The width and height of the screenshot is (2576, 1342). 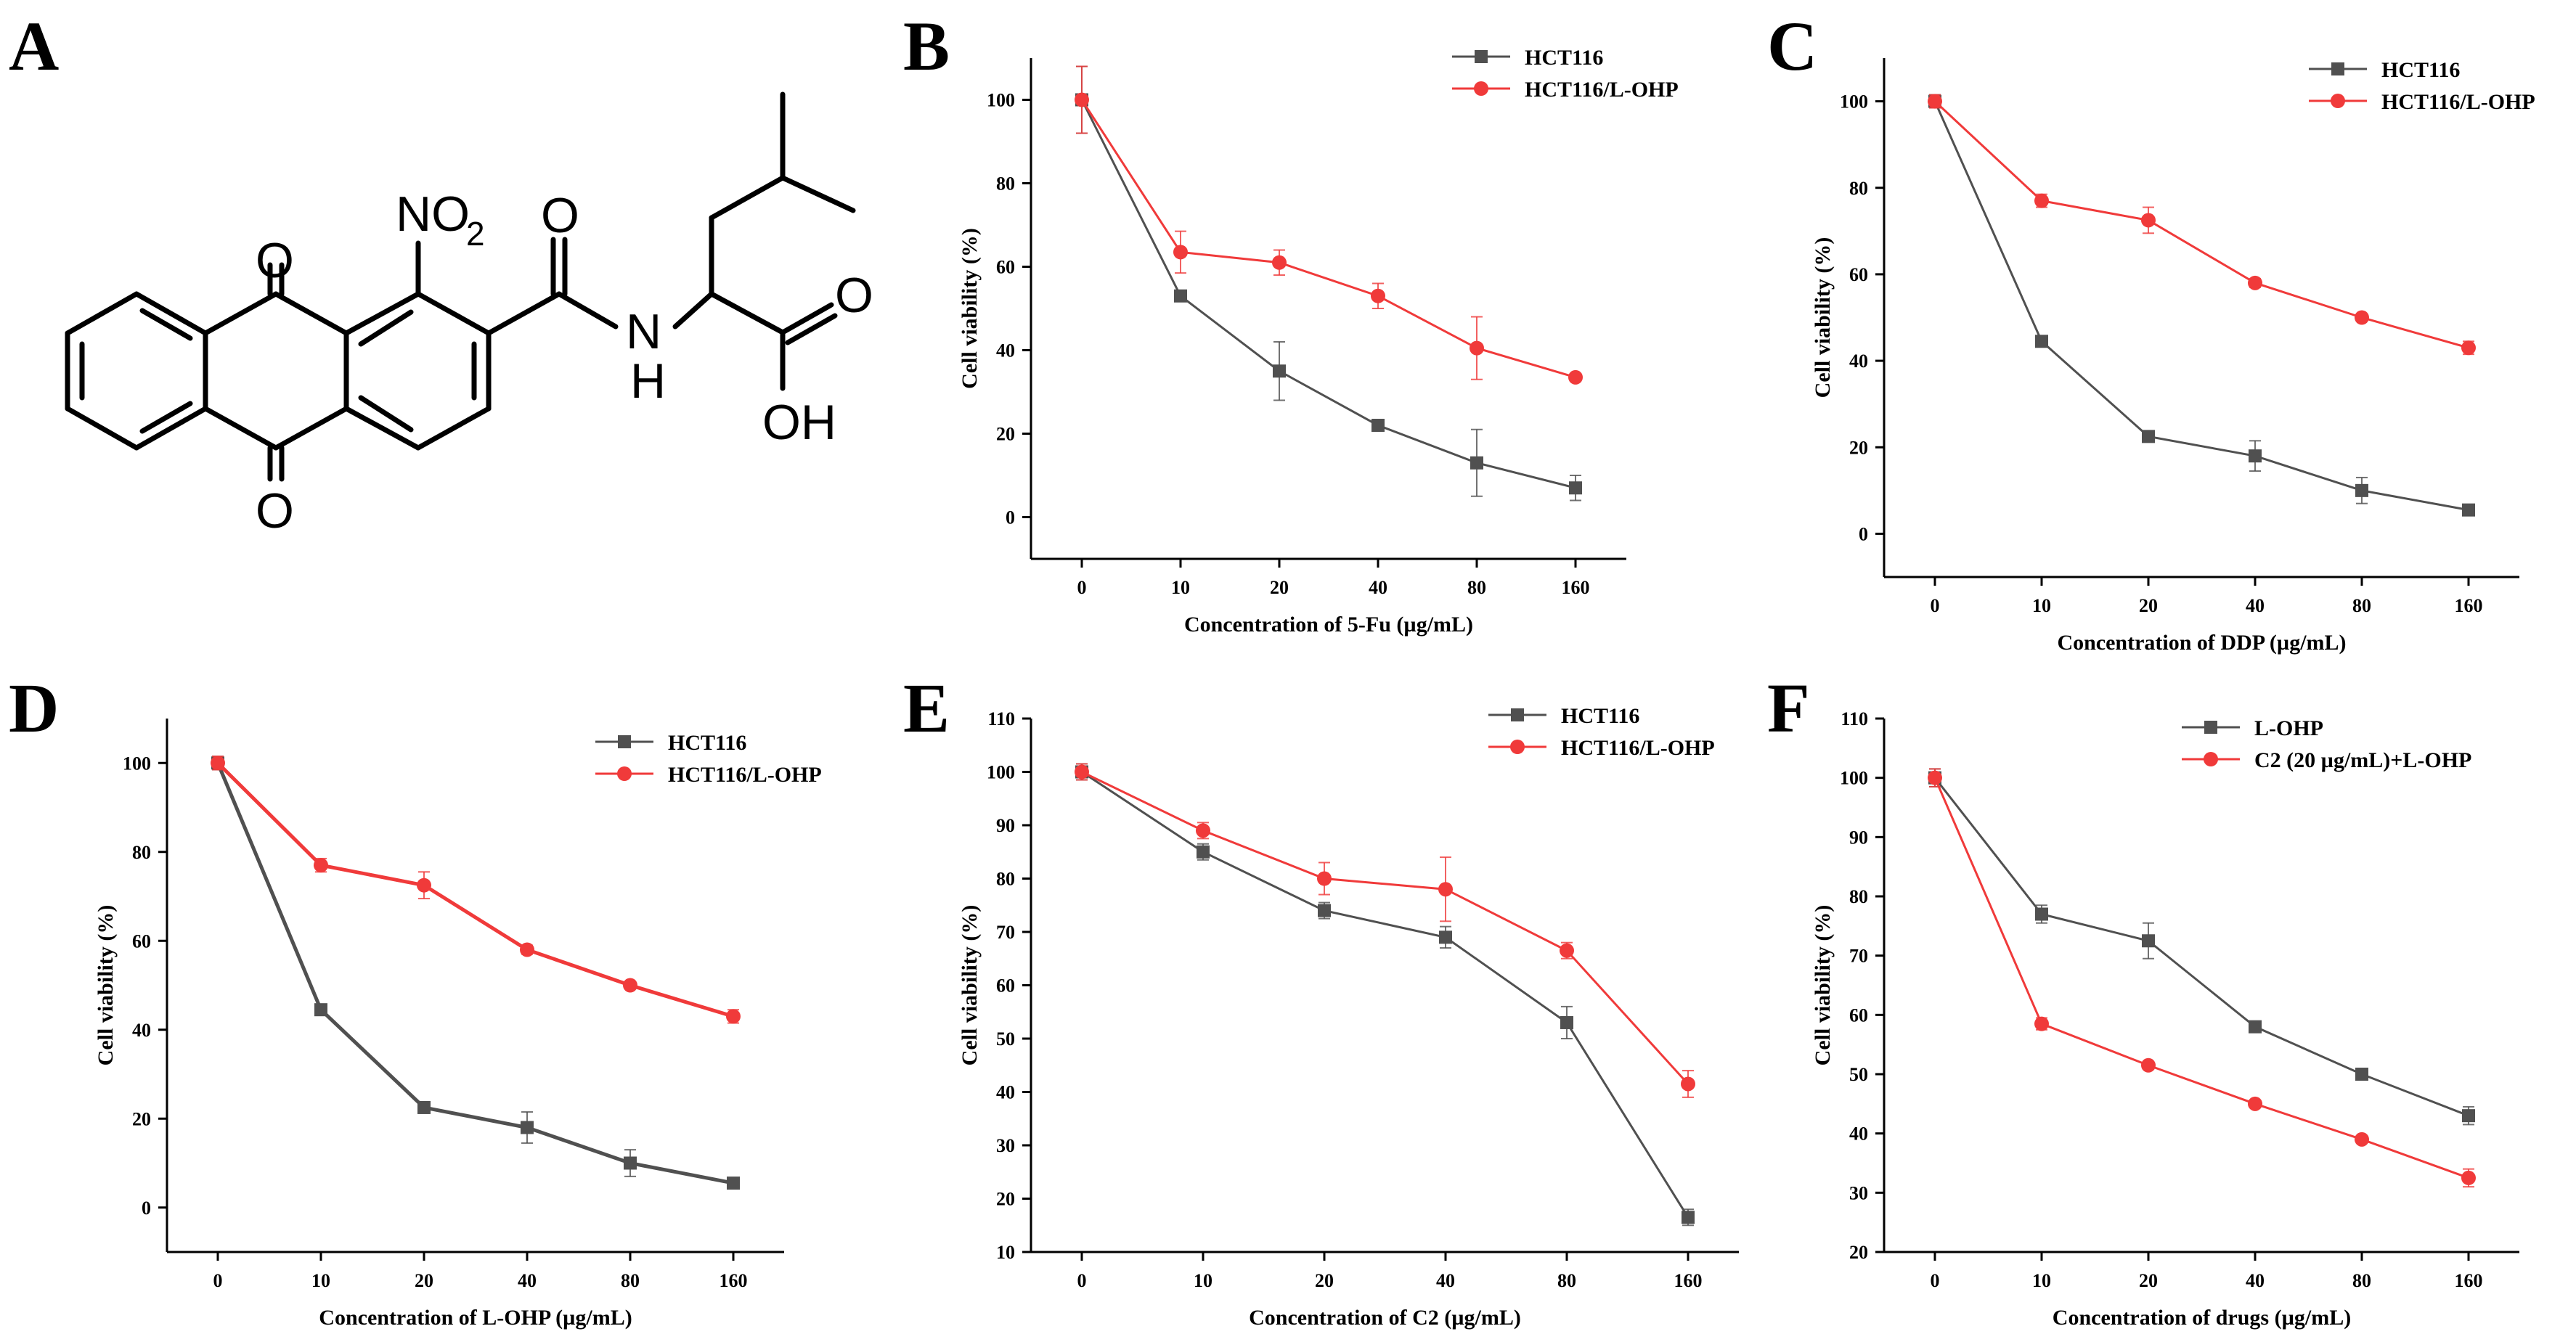 I want to click on x-axis-label: Concentration of DDP (µg/mL), so click(x=2201, y=643).